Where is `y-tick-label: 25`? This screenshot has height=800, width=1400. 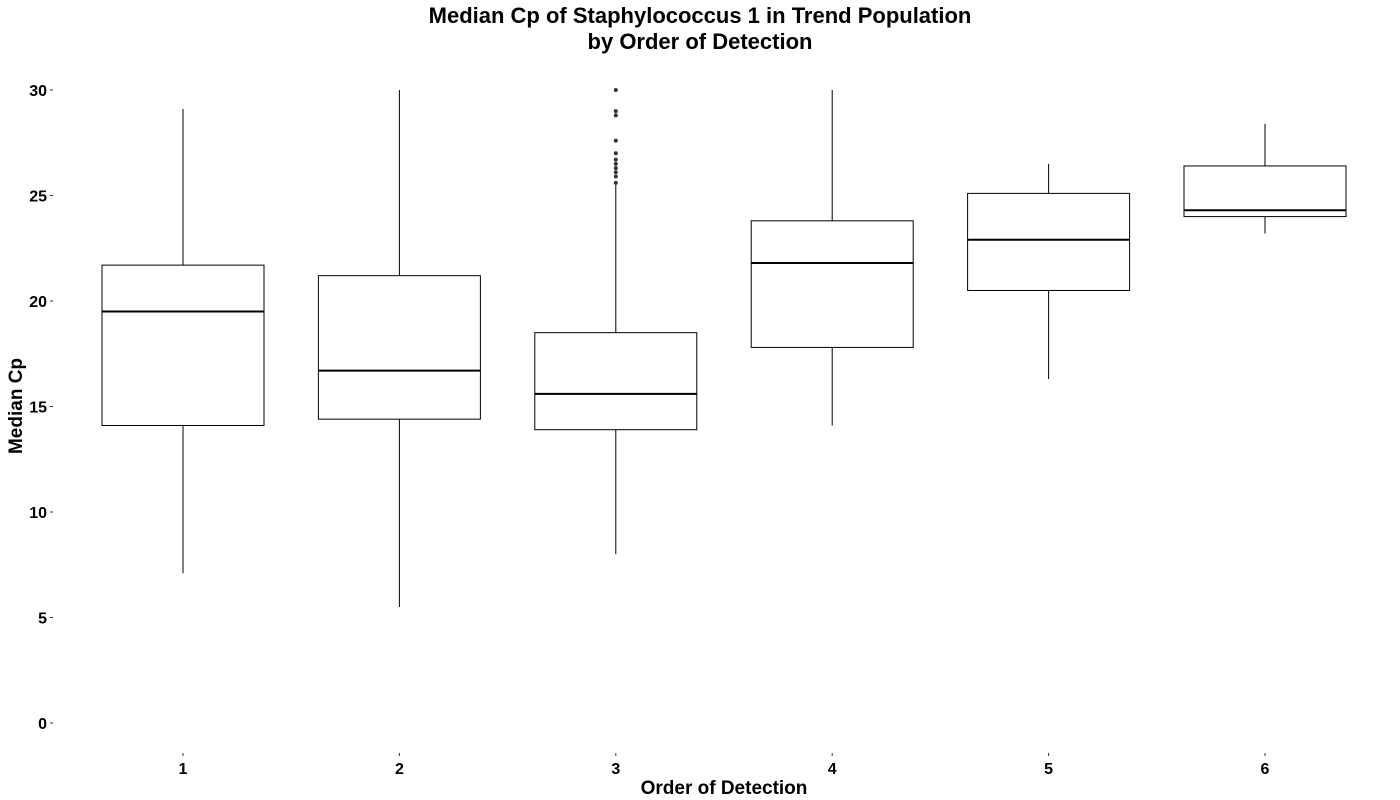
y-tick-label: 25 is located at coordinates (38, 197).